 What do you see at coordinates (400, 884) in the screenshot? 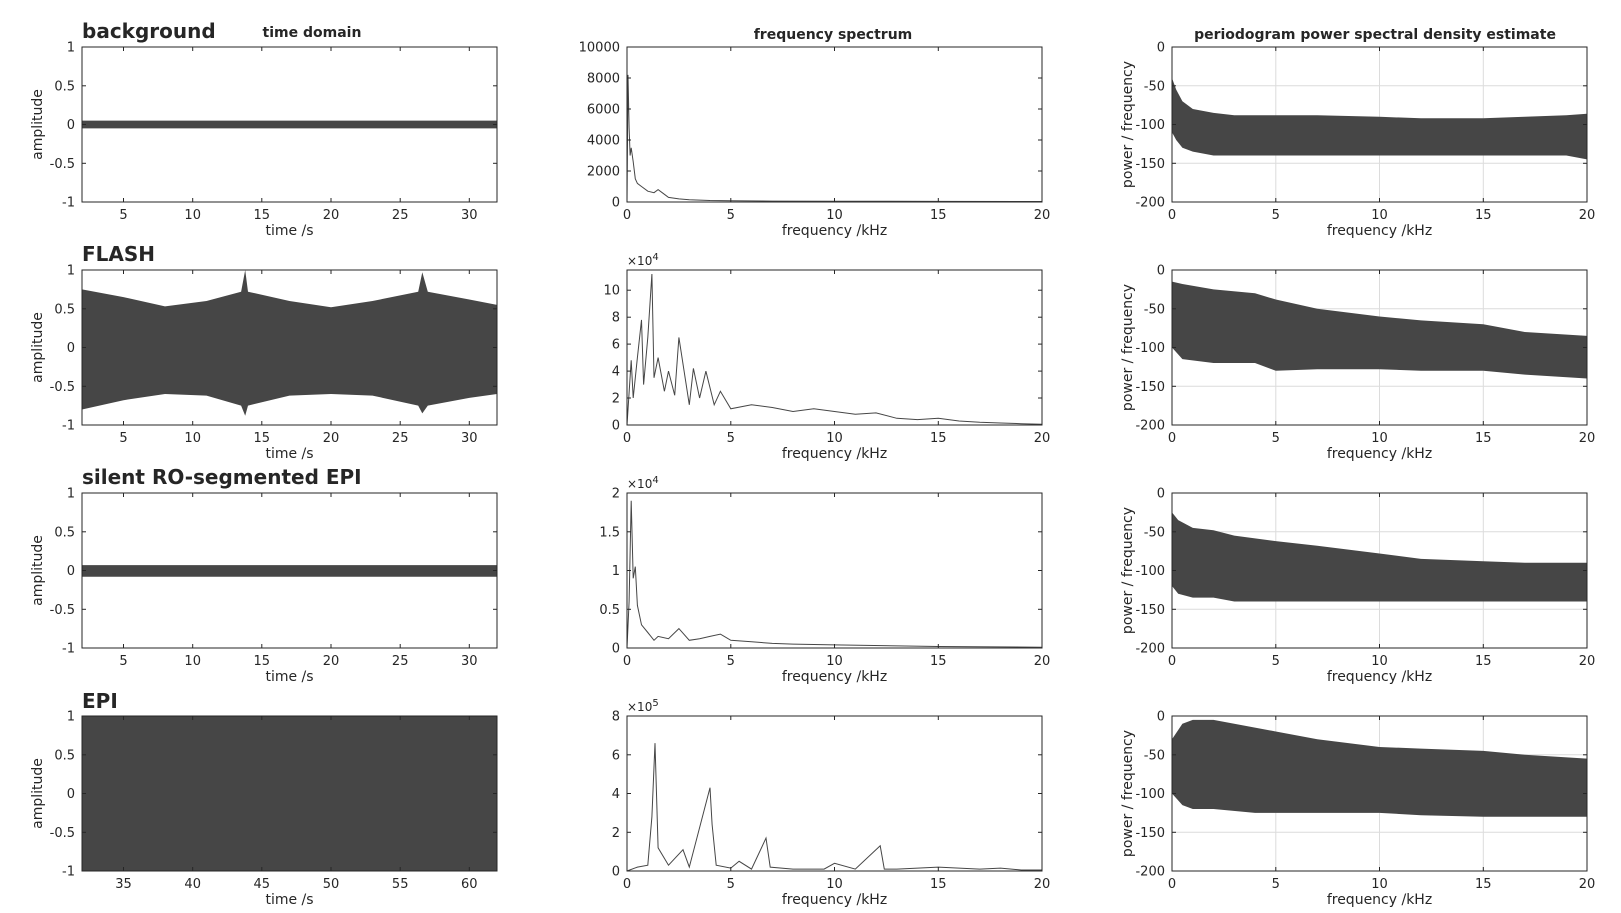
I see `x-tick-label: 55` at bounding box center [400, 884].